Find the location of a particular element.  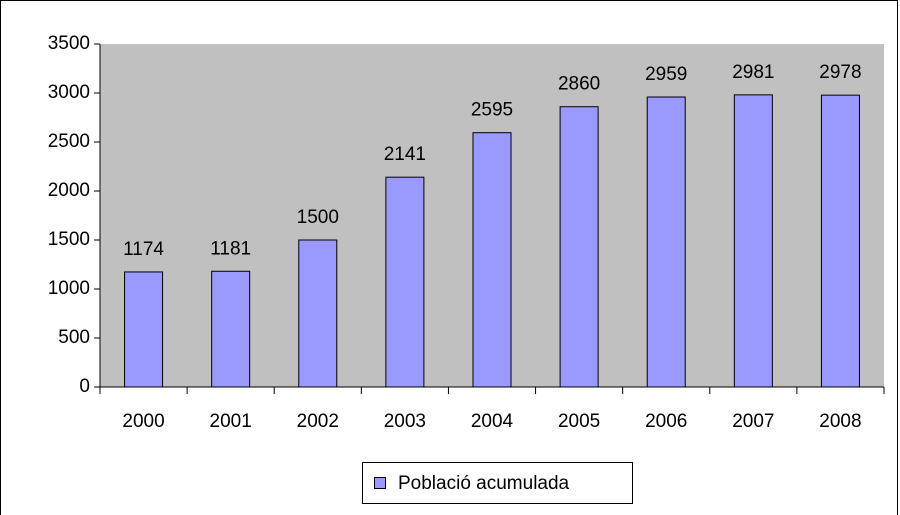

legend-marker is located at coordinates (380, 483).